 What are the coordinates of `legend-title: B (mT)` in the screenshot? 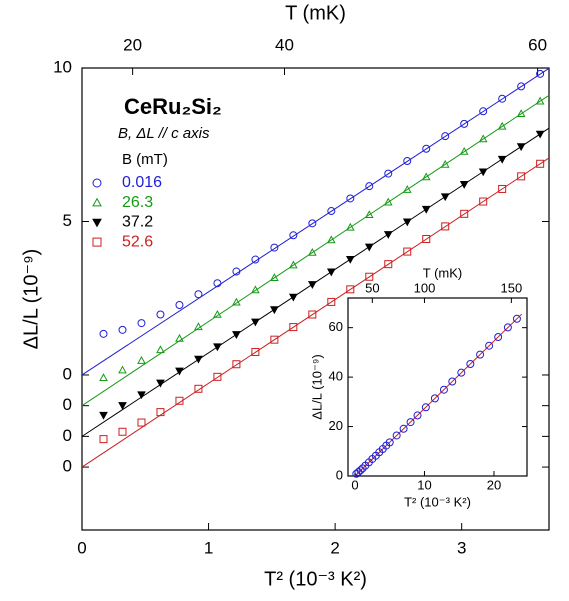 It's located at (145, 159).